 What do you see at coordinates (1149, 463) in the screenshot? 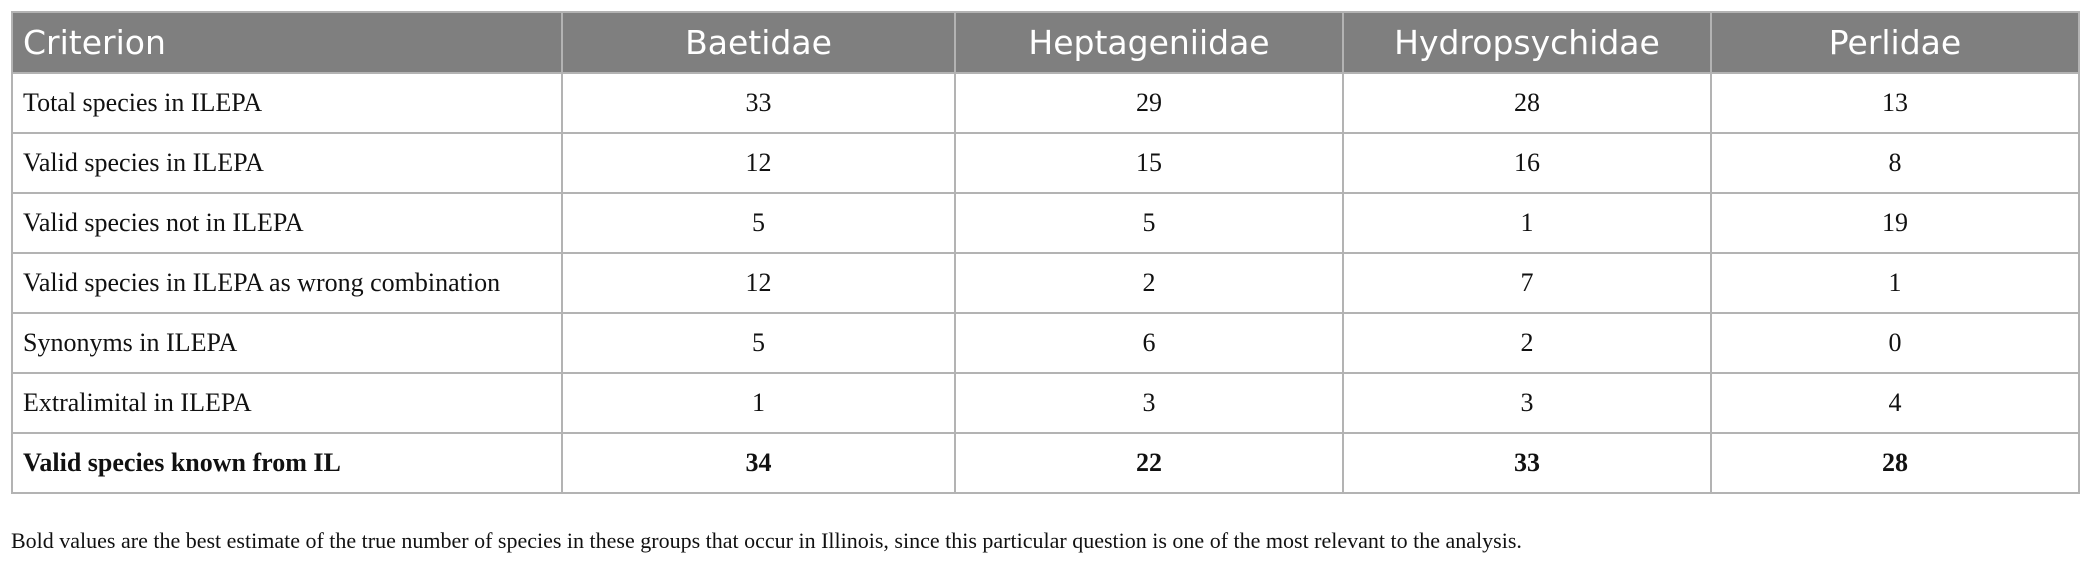
I see `table-cell: 22` at bounding box center [1149, 463].